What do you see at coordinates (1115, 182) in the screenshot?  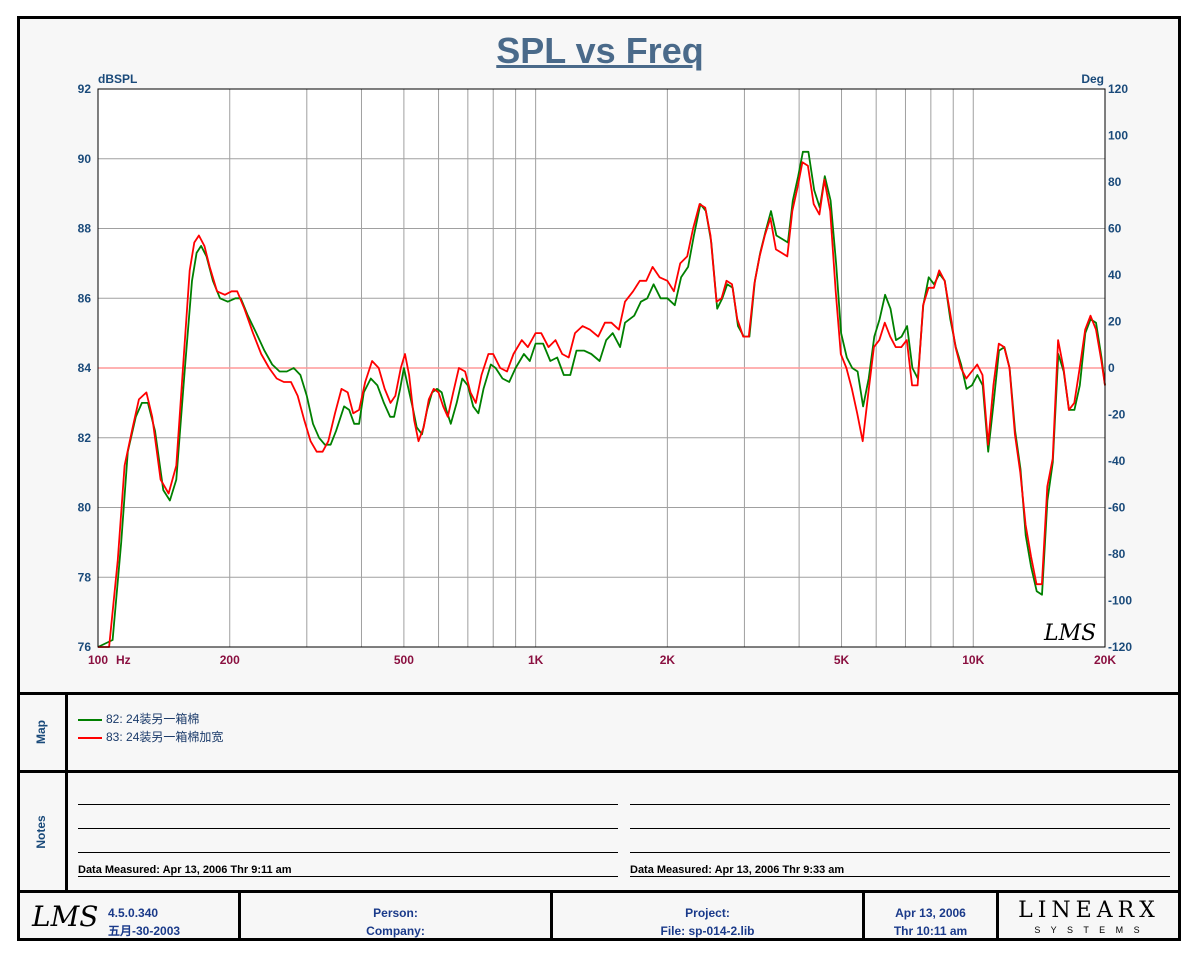 I see `y2-tick-label: 80` at bounding box center [1115, 182].